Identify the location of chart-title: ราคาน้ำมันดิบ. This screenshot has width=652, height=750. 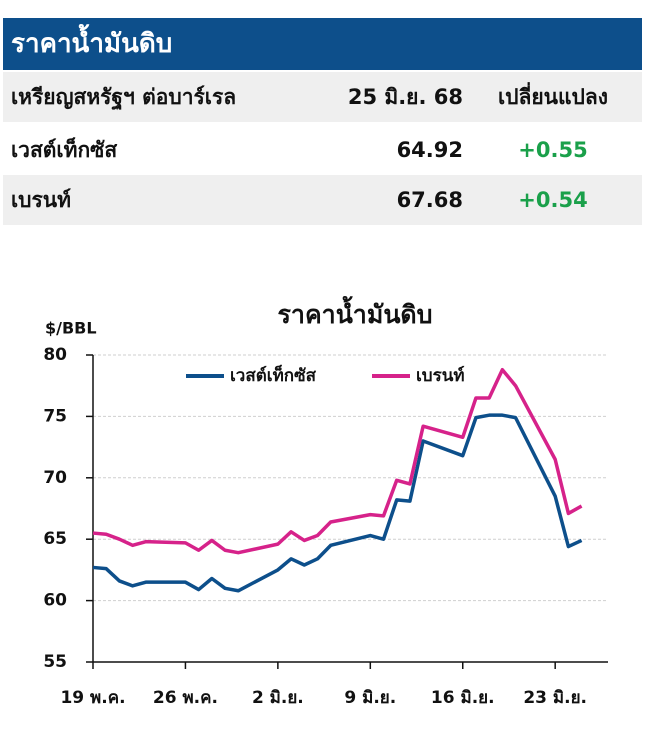
(354, 312).